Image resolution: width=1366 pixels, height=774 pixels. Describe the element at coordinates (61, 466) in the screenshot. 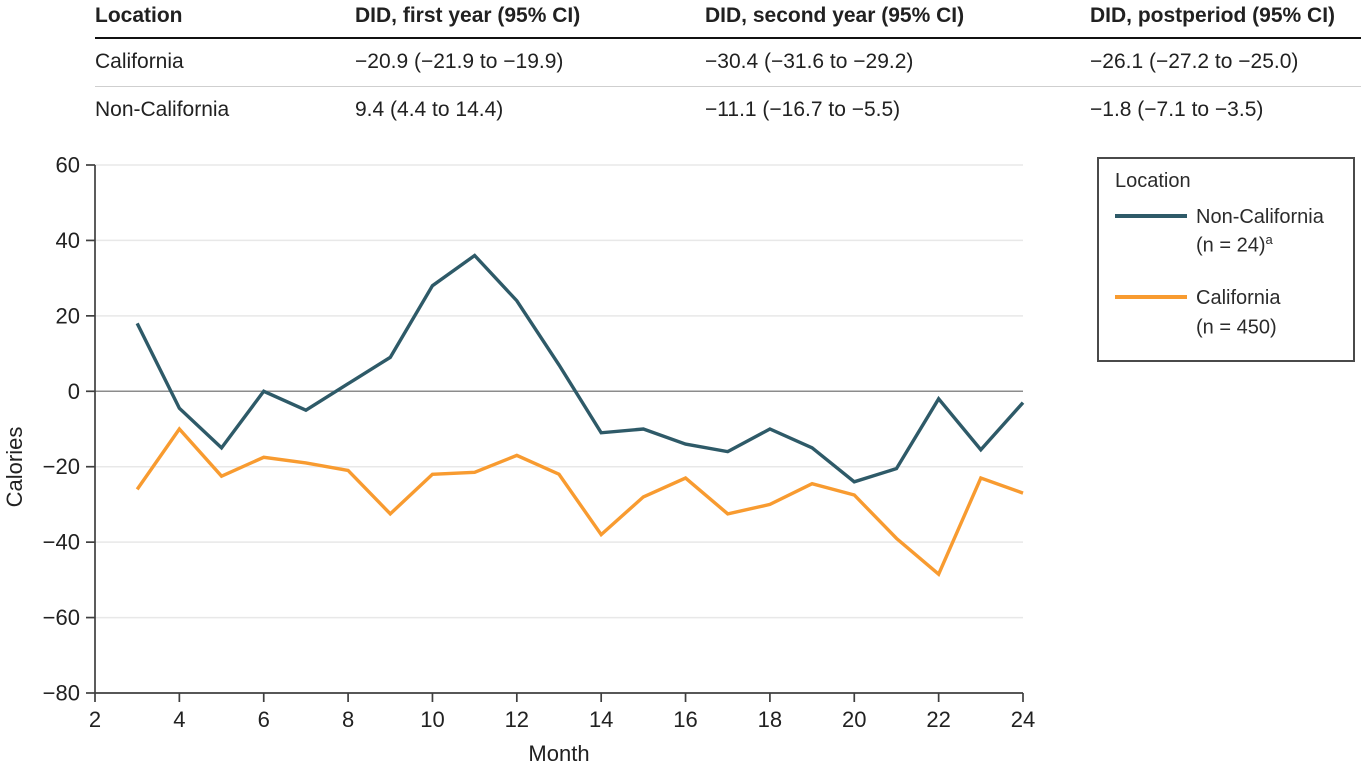

I see `y-tick-label: −20` at that location.